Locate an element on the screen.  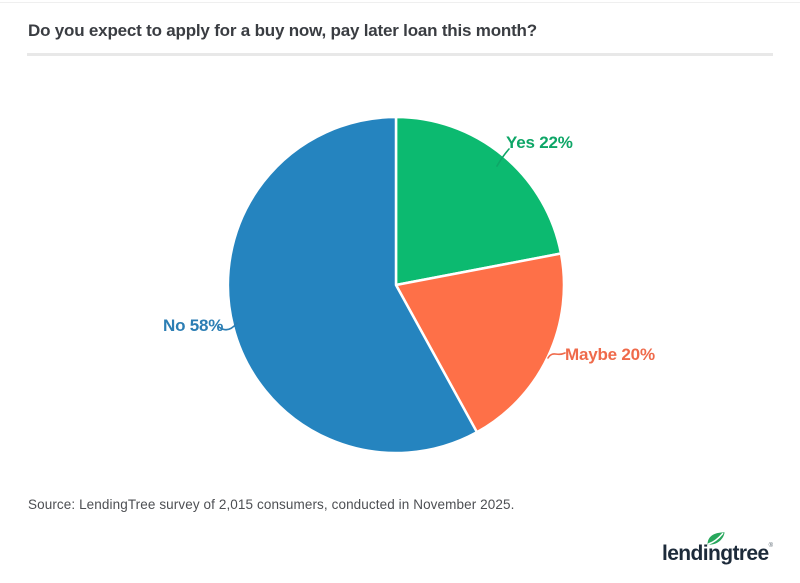
pie-label-maybe: Maybe 20% is located at coordinates (610, 354).